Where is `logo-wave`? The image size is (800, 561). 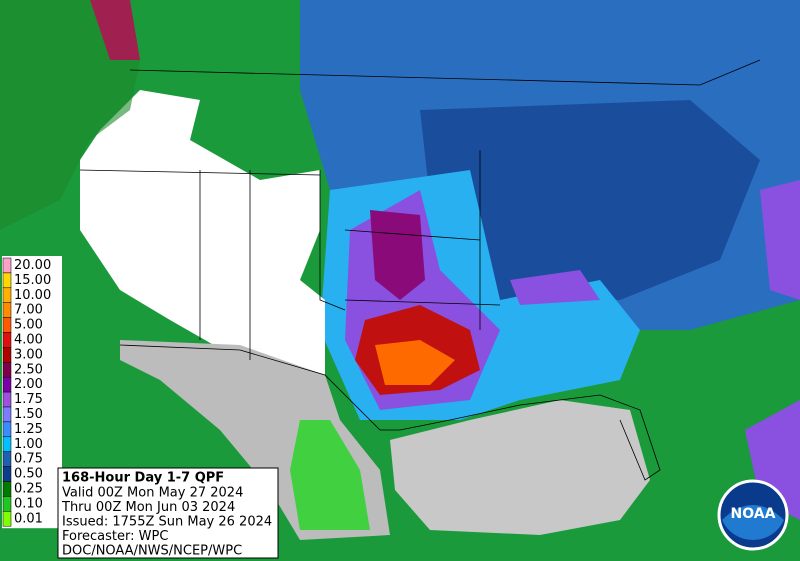 logo-wave is located at coordinates (753, 523).